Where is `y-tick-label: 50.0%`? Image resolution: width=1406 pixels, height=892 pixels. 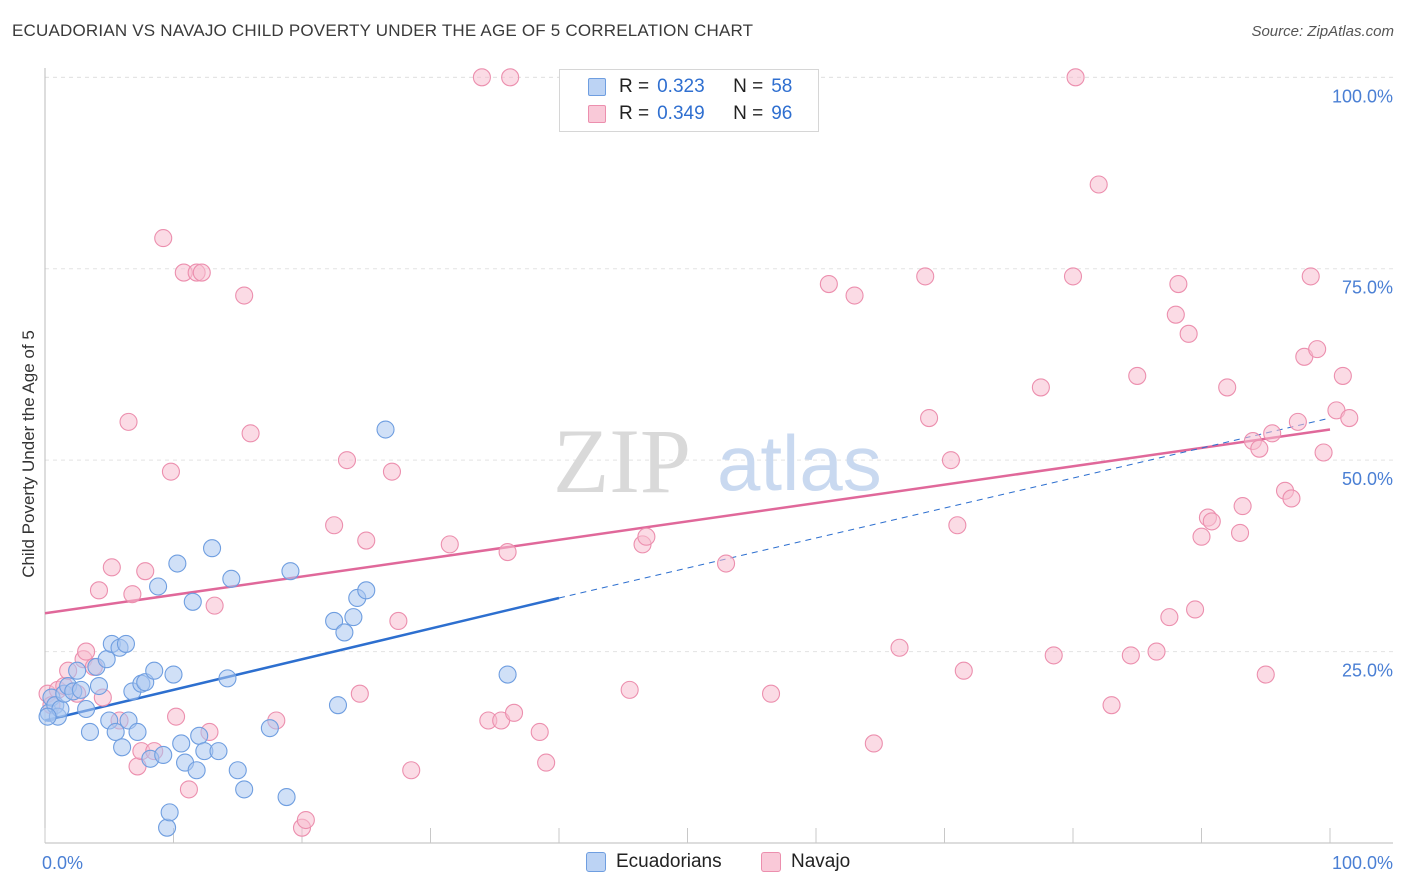 y-tick-label: 50.0% is located at coordinates (1367, 479).